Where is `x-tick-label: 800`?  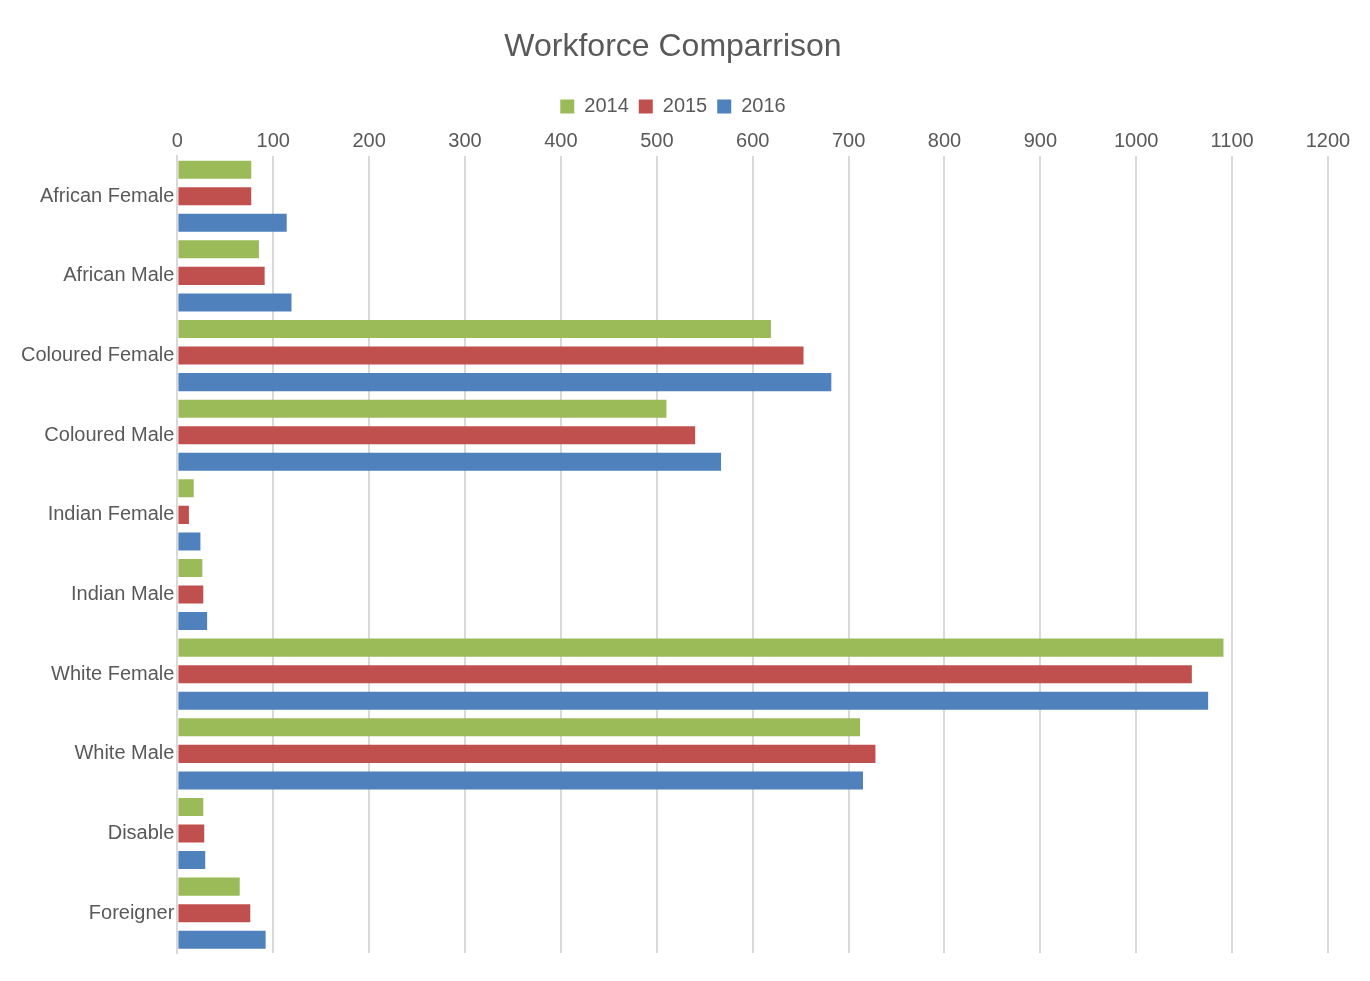
x-tick-label: 800 is located at coordinates (944, 139).